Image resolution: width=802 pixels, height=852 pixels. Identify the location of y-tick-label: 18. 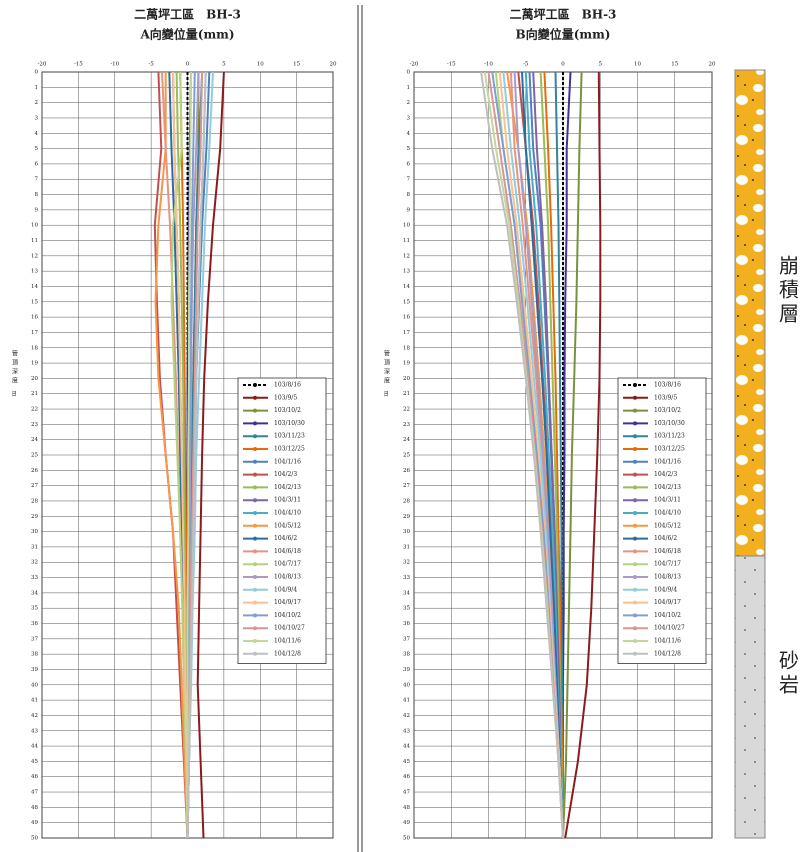
(34, 348).